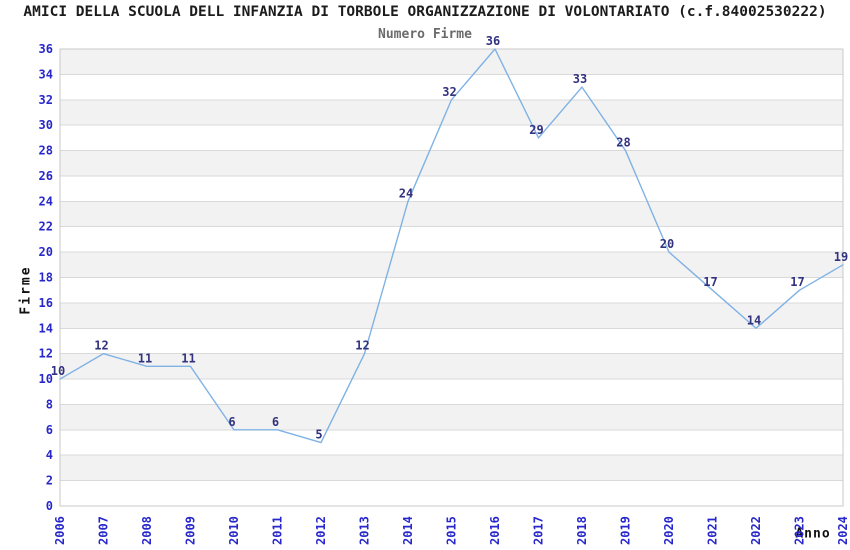 The height and width of the screenshot is (550, 850). What do you see at coordinates (669, 530) in the screenshot?
I see `x-tick-label: 2020` at bounding box center [669, 530].